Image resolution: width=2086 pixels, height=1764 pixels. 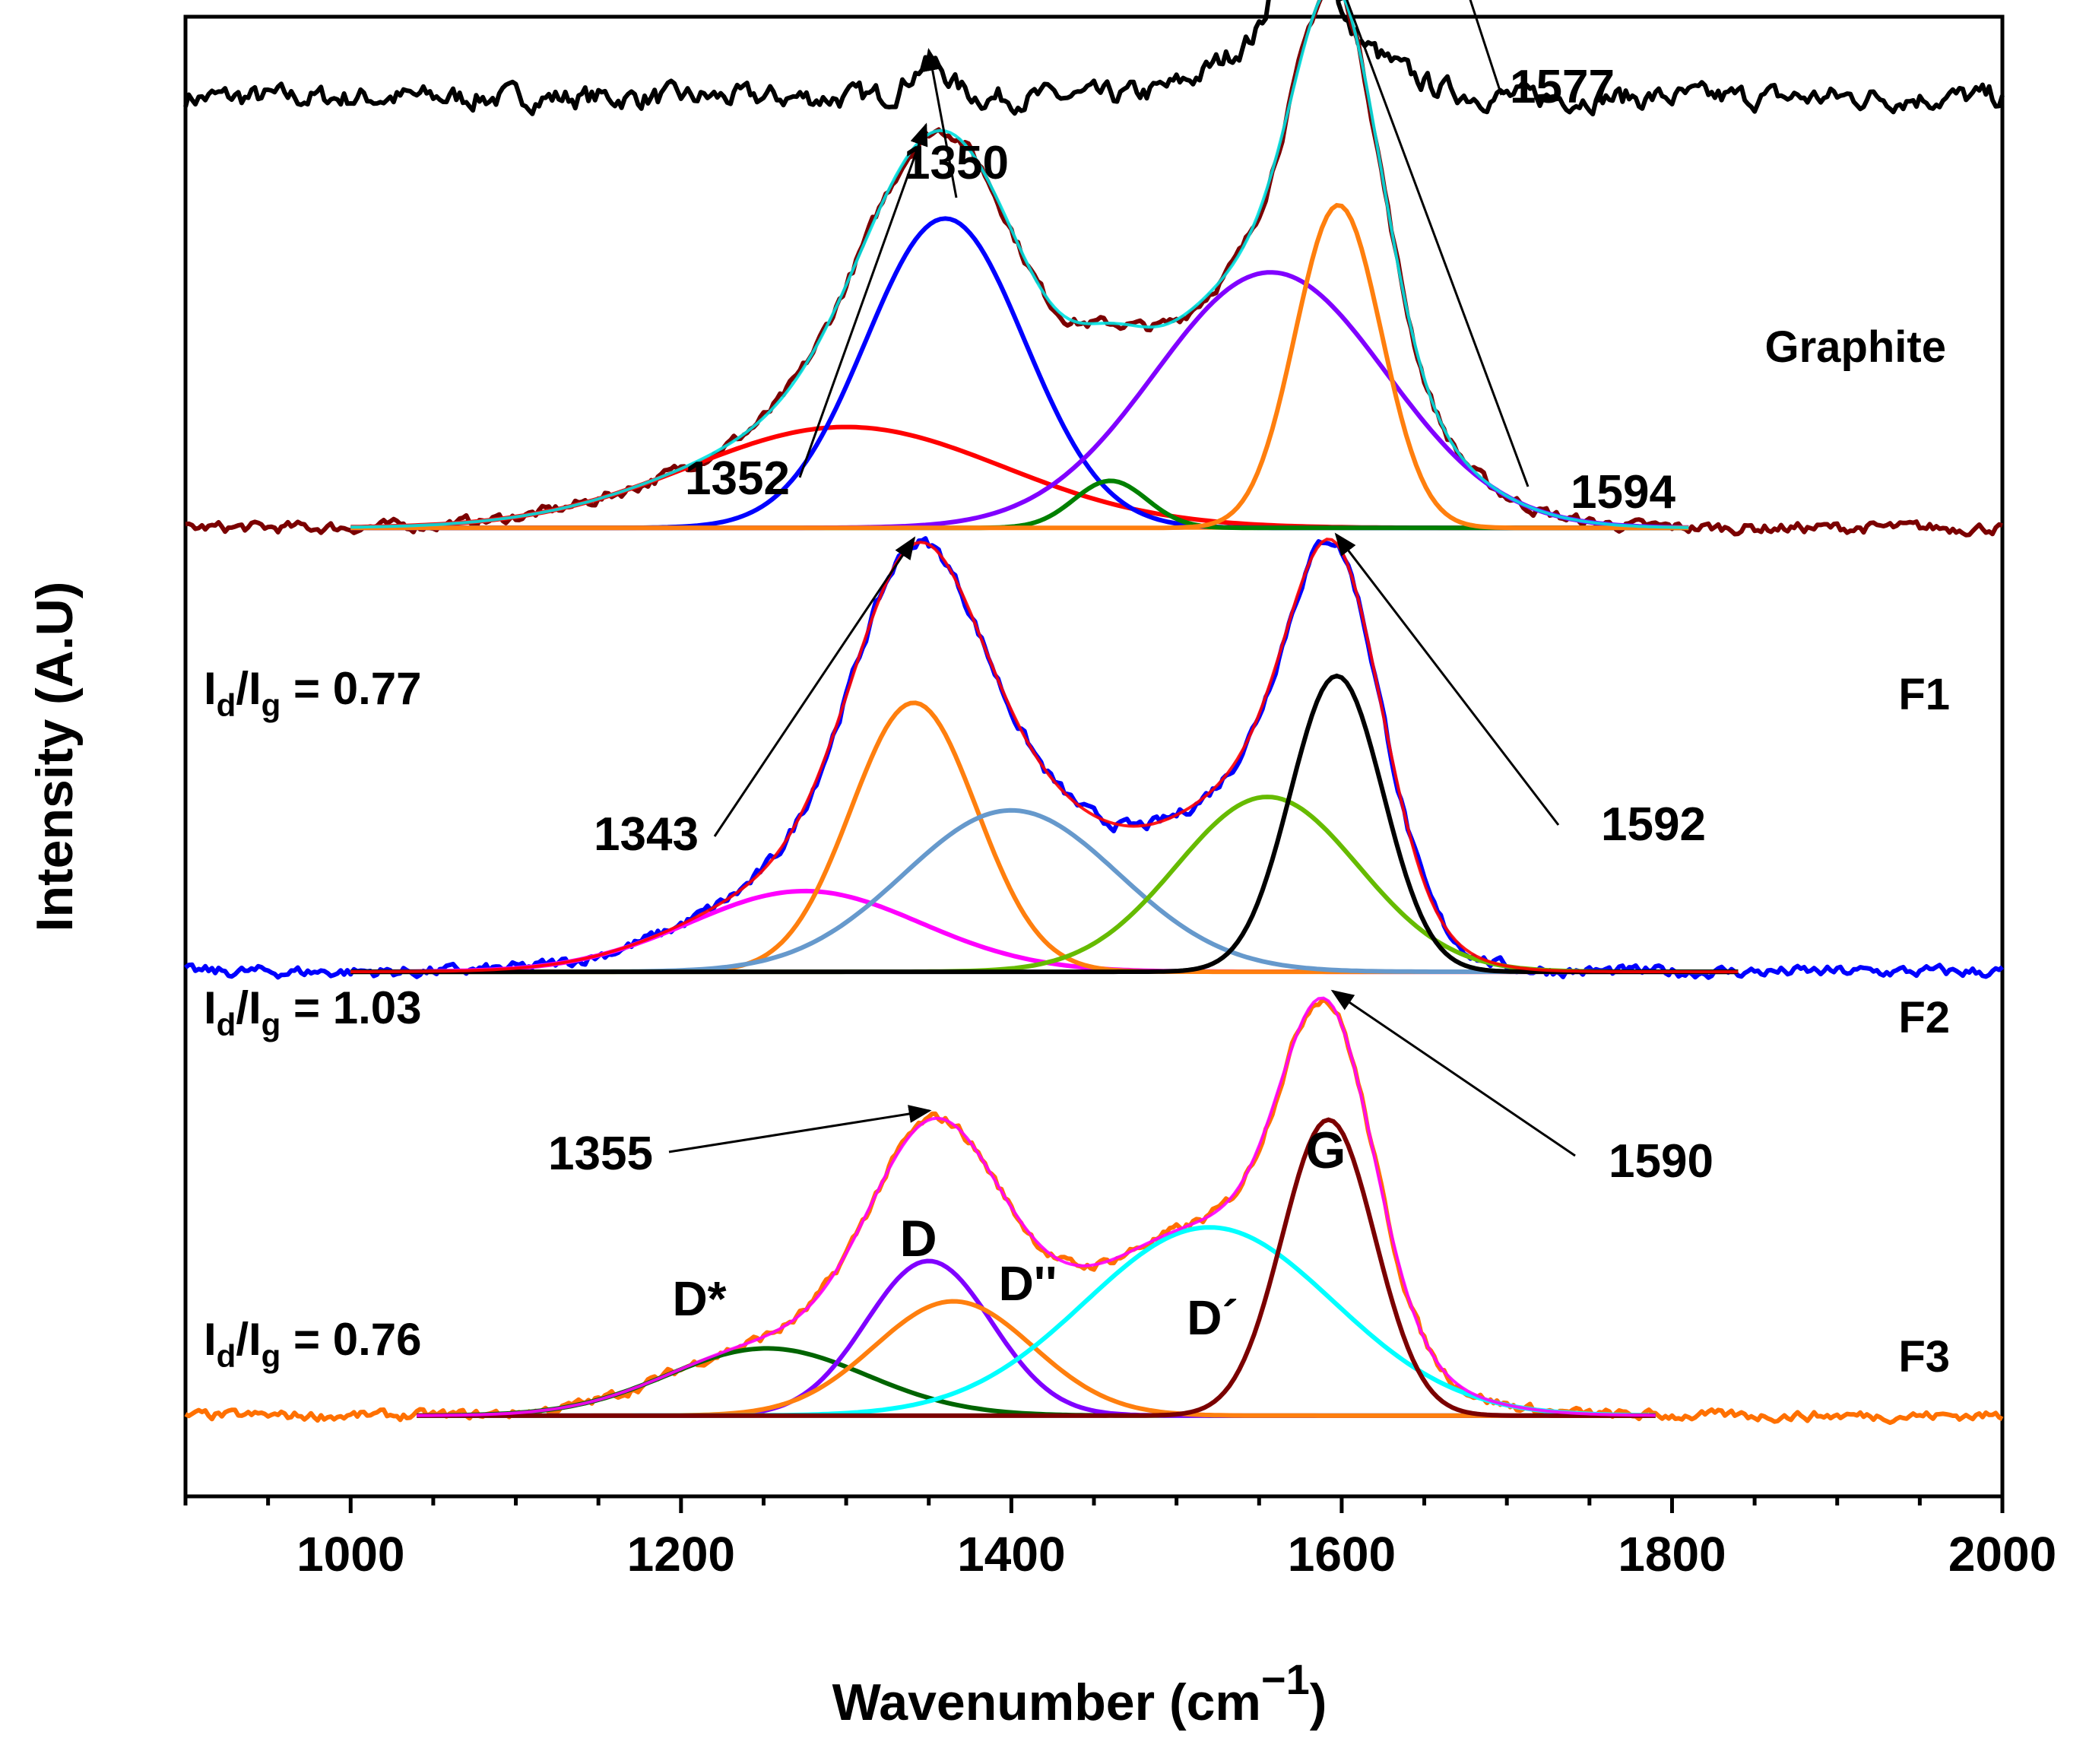 What do you see at coordinates (249, 1007) in the screenshot?
I see `ratio-f2-mid: /I` at bounding box center [249, 1007].